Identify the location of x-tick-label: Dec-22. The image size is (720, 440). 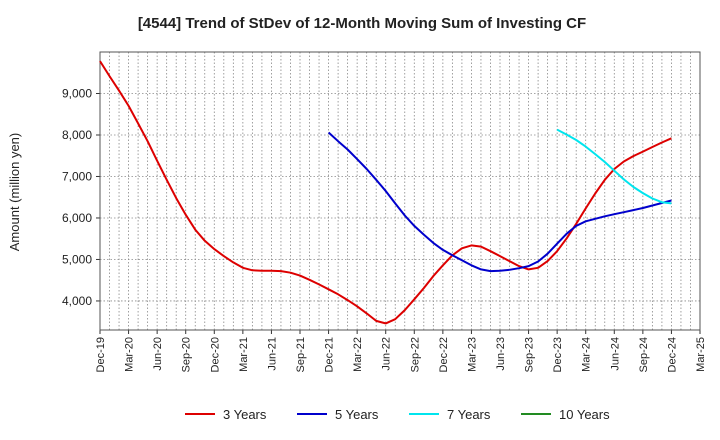
(444, 354).